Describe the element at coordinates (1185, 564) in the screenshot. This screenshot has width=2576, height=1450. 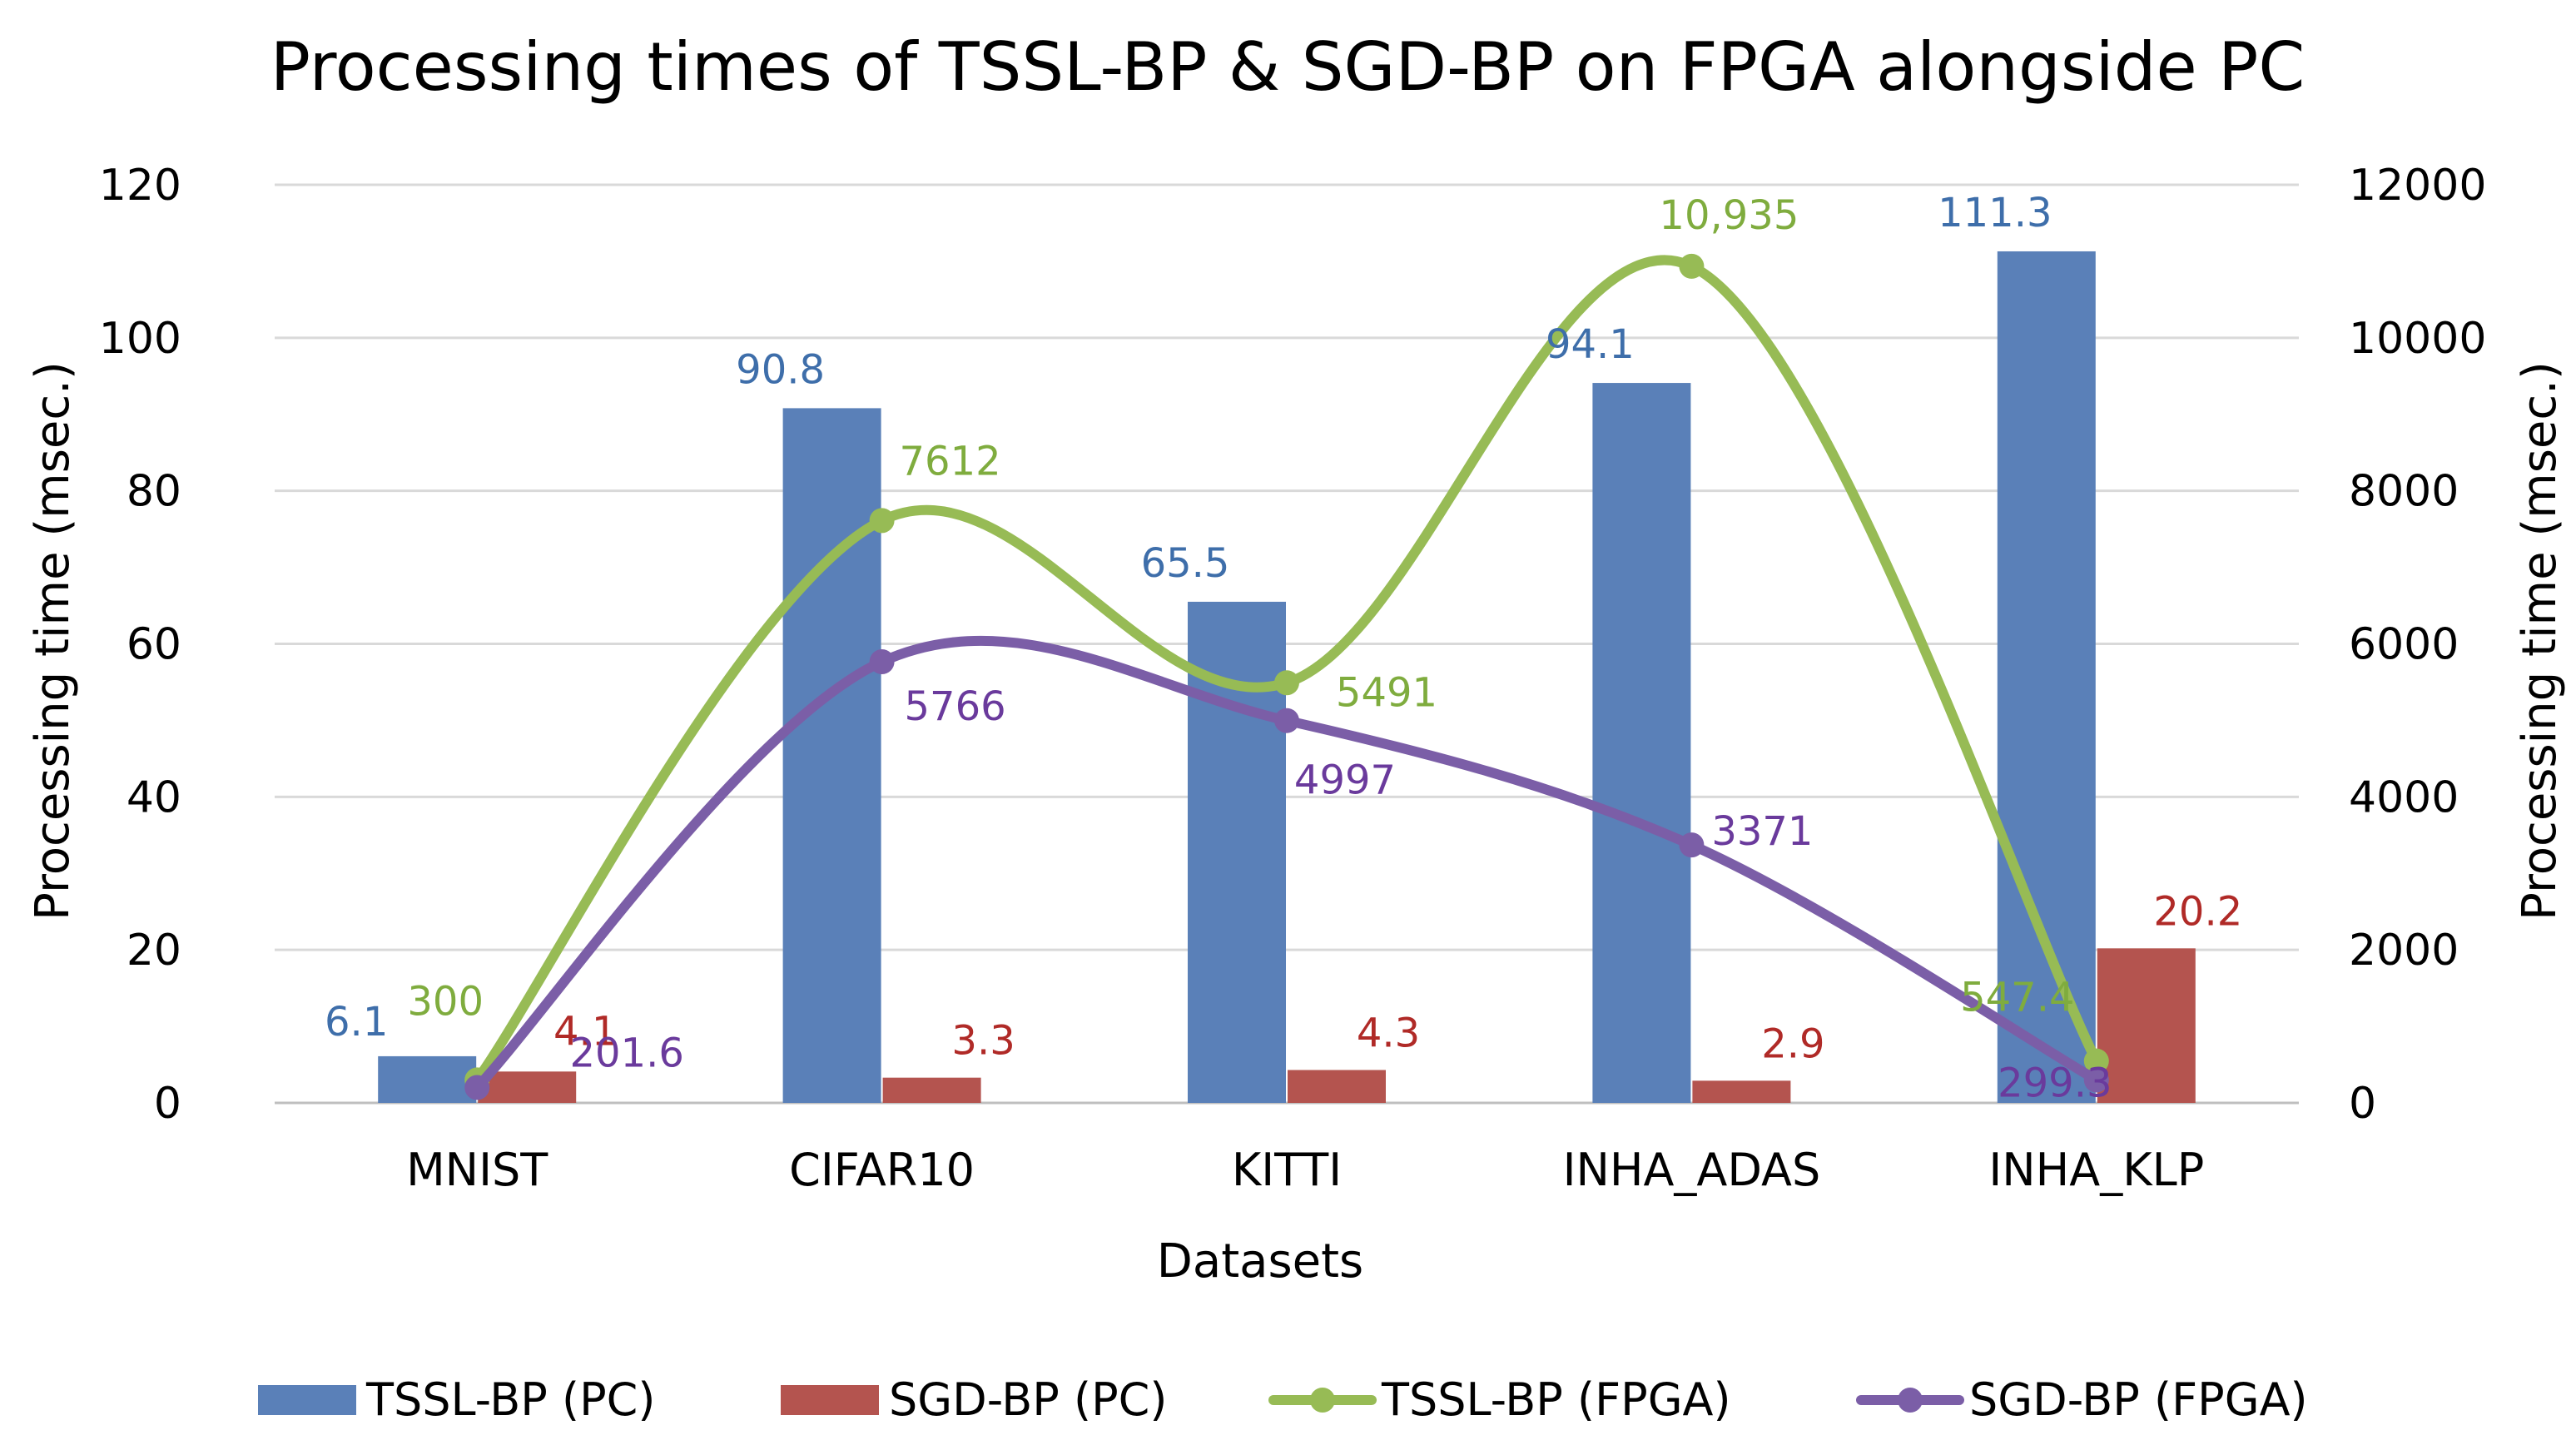
I see `tssl-bp-pc-data-label: 65.5` at that location.